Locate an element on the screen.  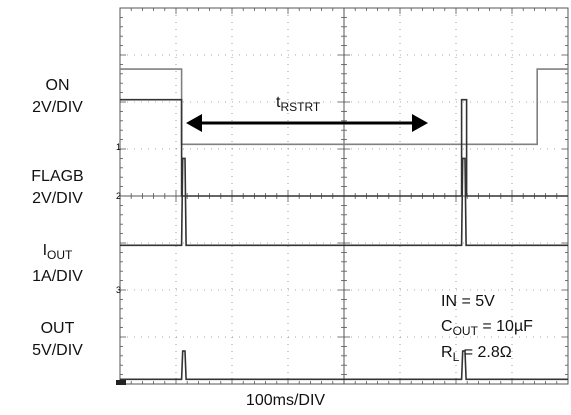
rl-main: R is located at coordinates (447, 352).